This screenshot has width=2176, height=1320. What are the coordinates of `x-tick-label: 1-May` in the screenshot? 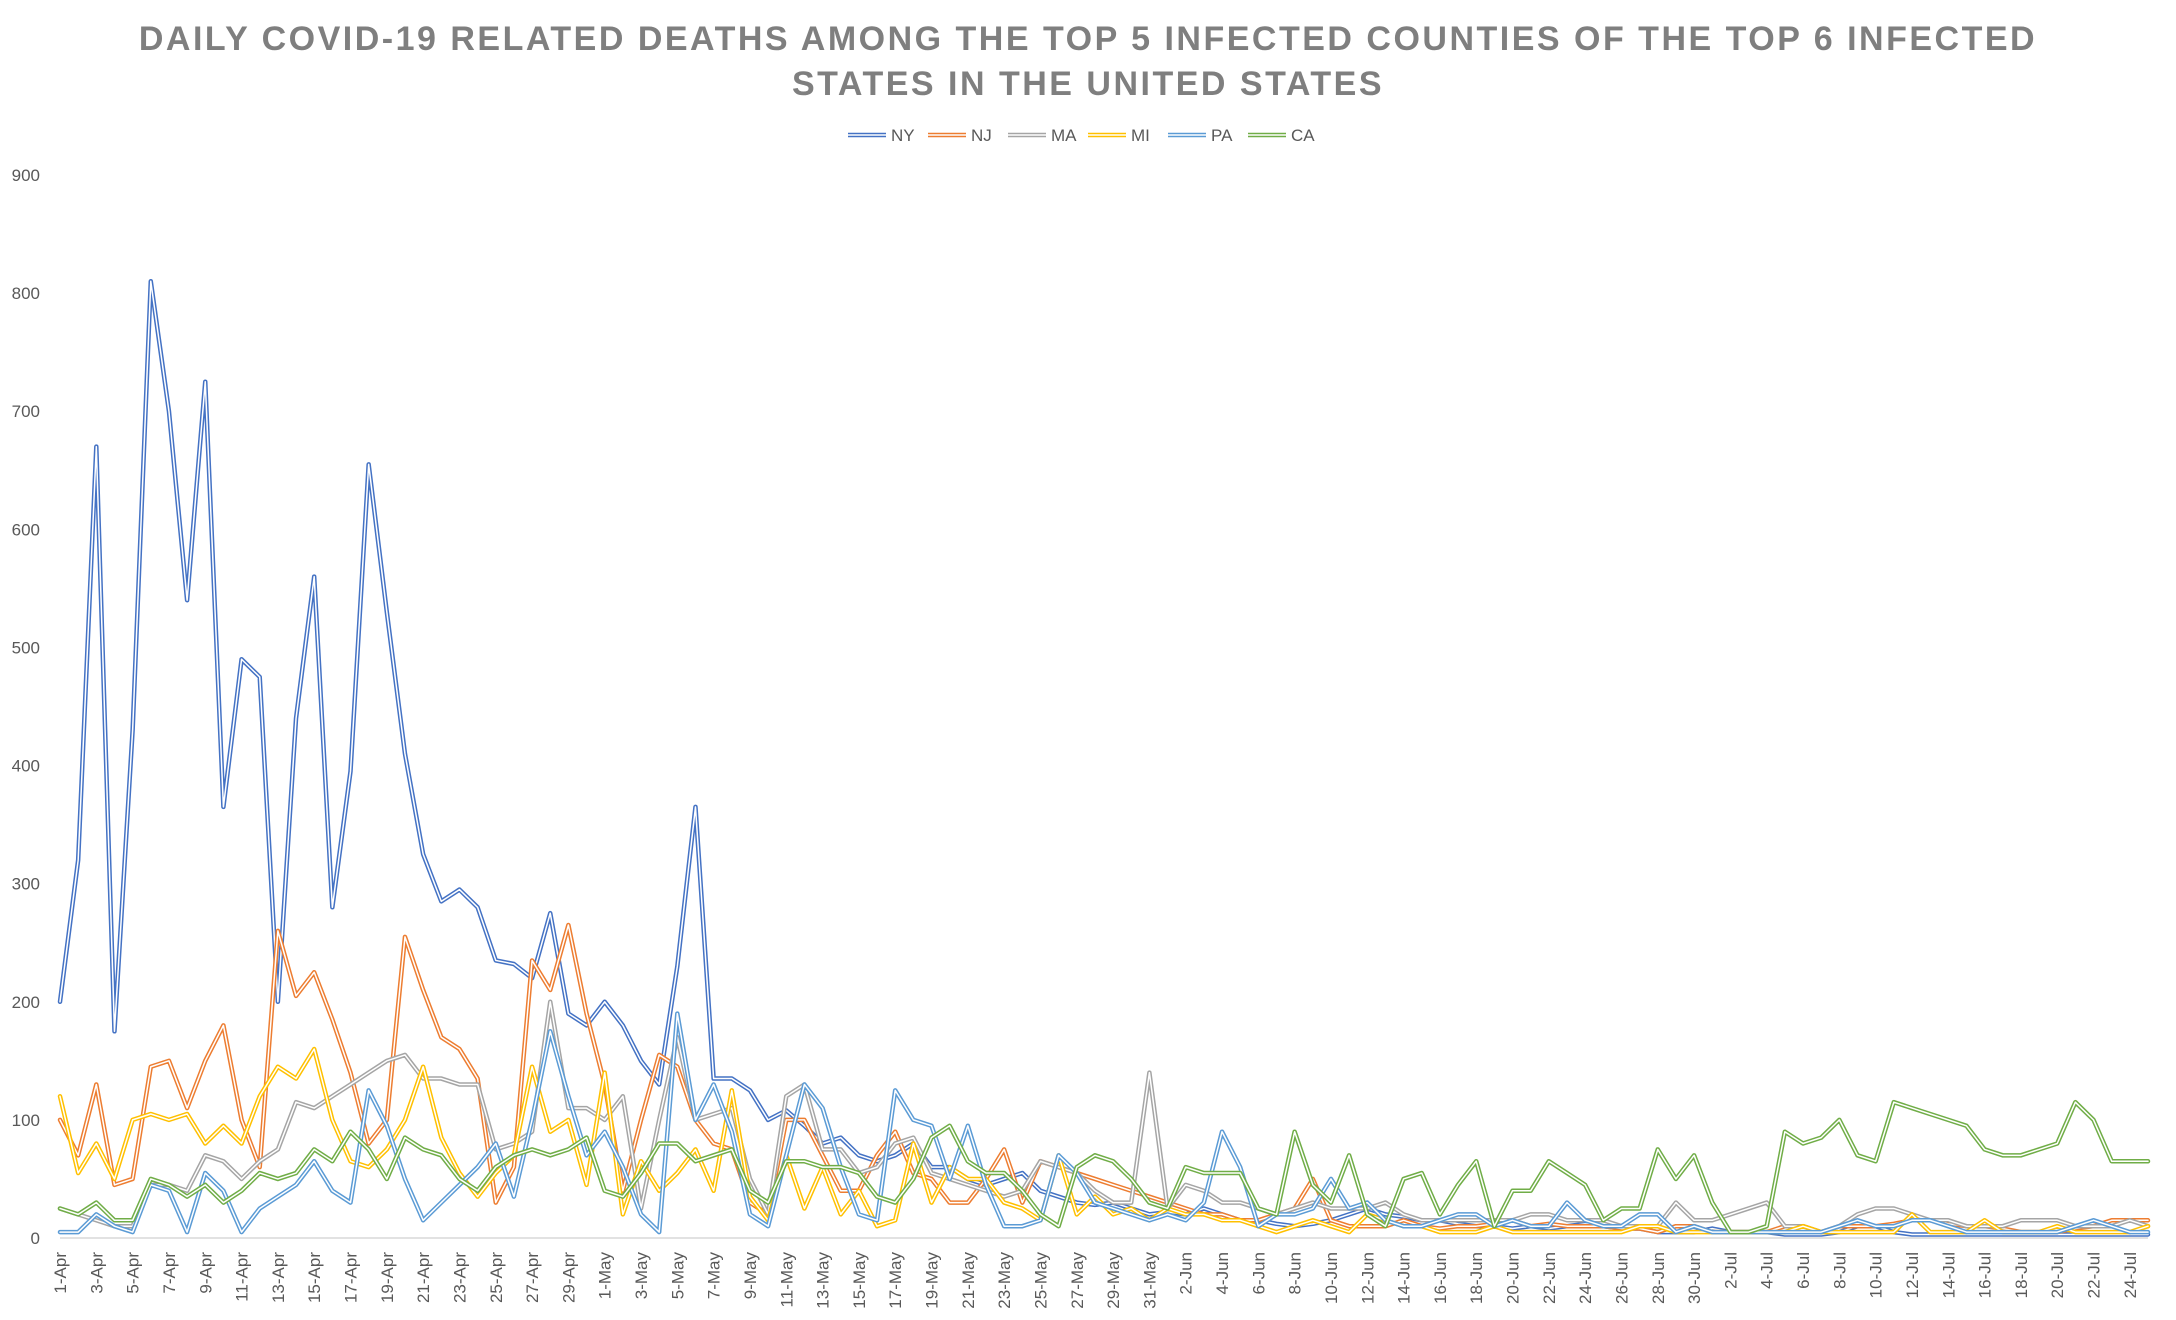 It's located at (605, 1276).